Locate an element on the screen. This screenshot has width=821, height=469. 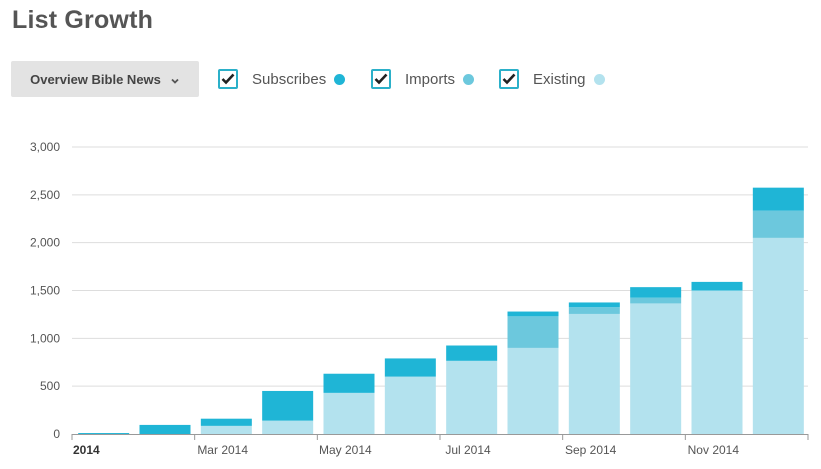
x-tick-label: Jul 2014 is located at coordinates (468, 450).